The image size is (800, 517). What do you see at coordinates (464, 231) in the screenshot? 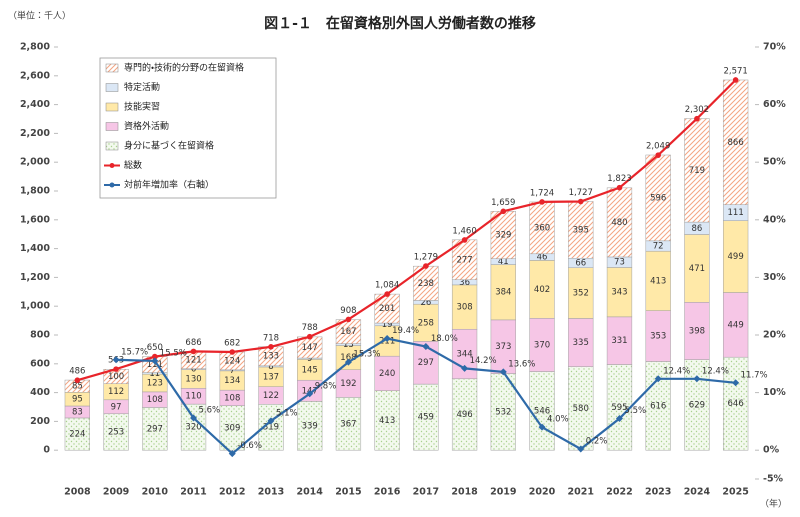
I see `total-label: 1,460` at bounding box center [464, 231].